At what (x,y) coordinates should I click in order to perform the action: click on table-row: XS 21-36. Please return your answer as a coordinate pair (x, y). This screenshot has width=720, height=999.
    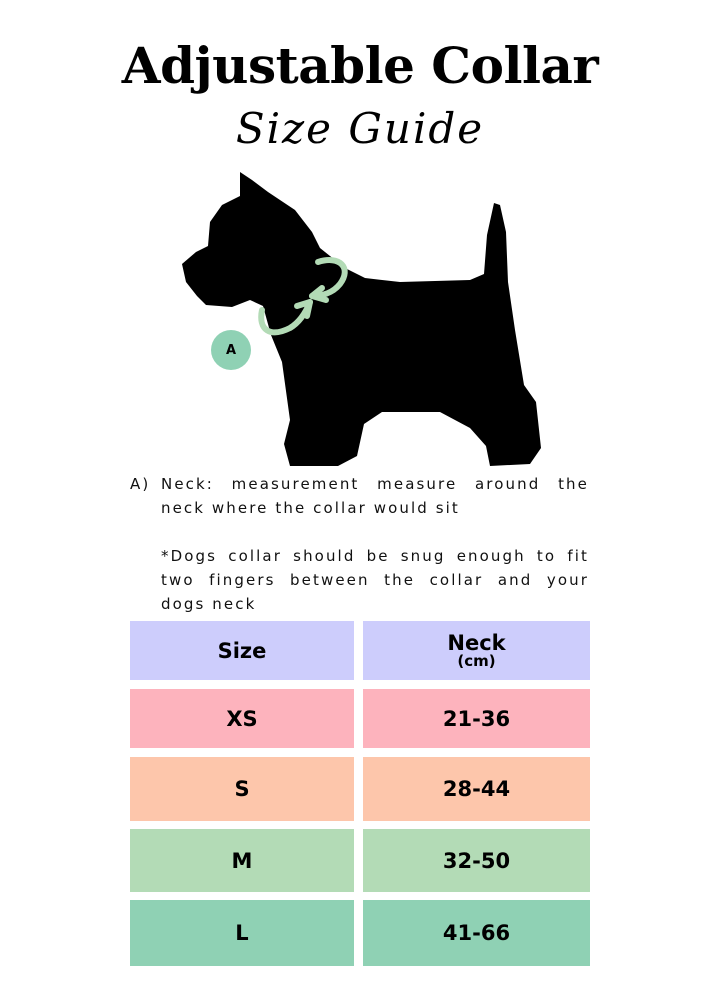
    Looking at the image, I should click on (360, 718).